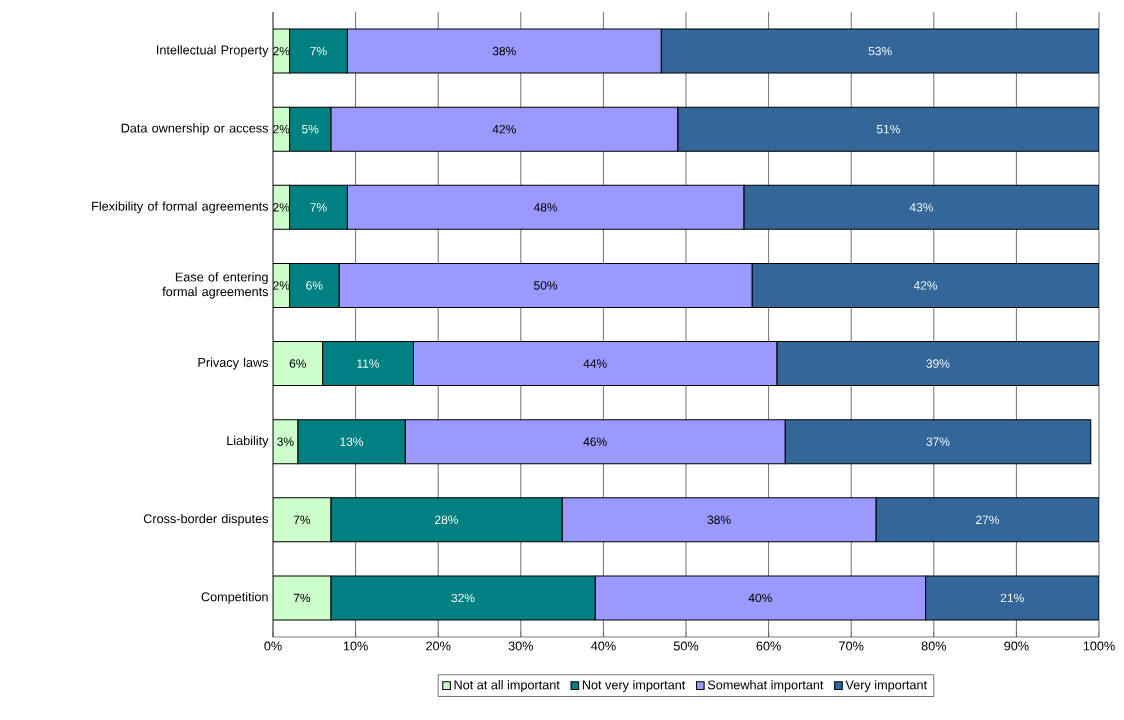  I want to click on x-tick-label: 20%, so click(438, 646).